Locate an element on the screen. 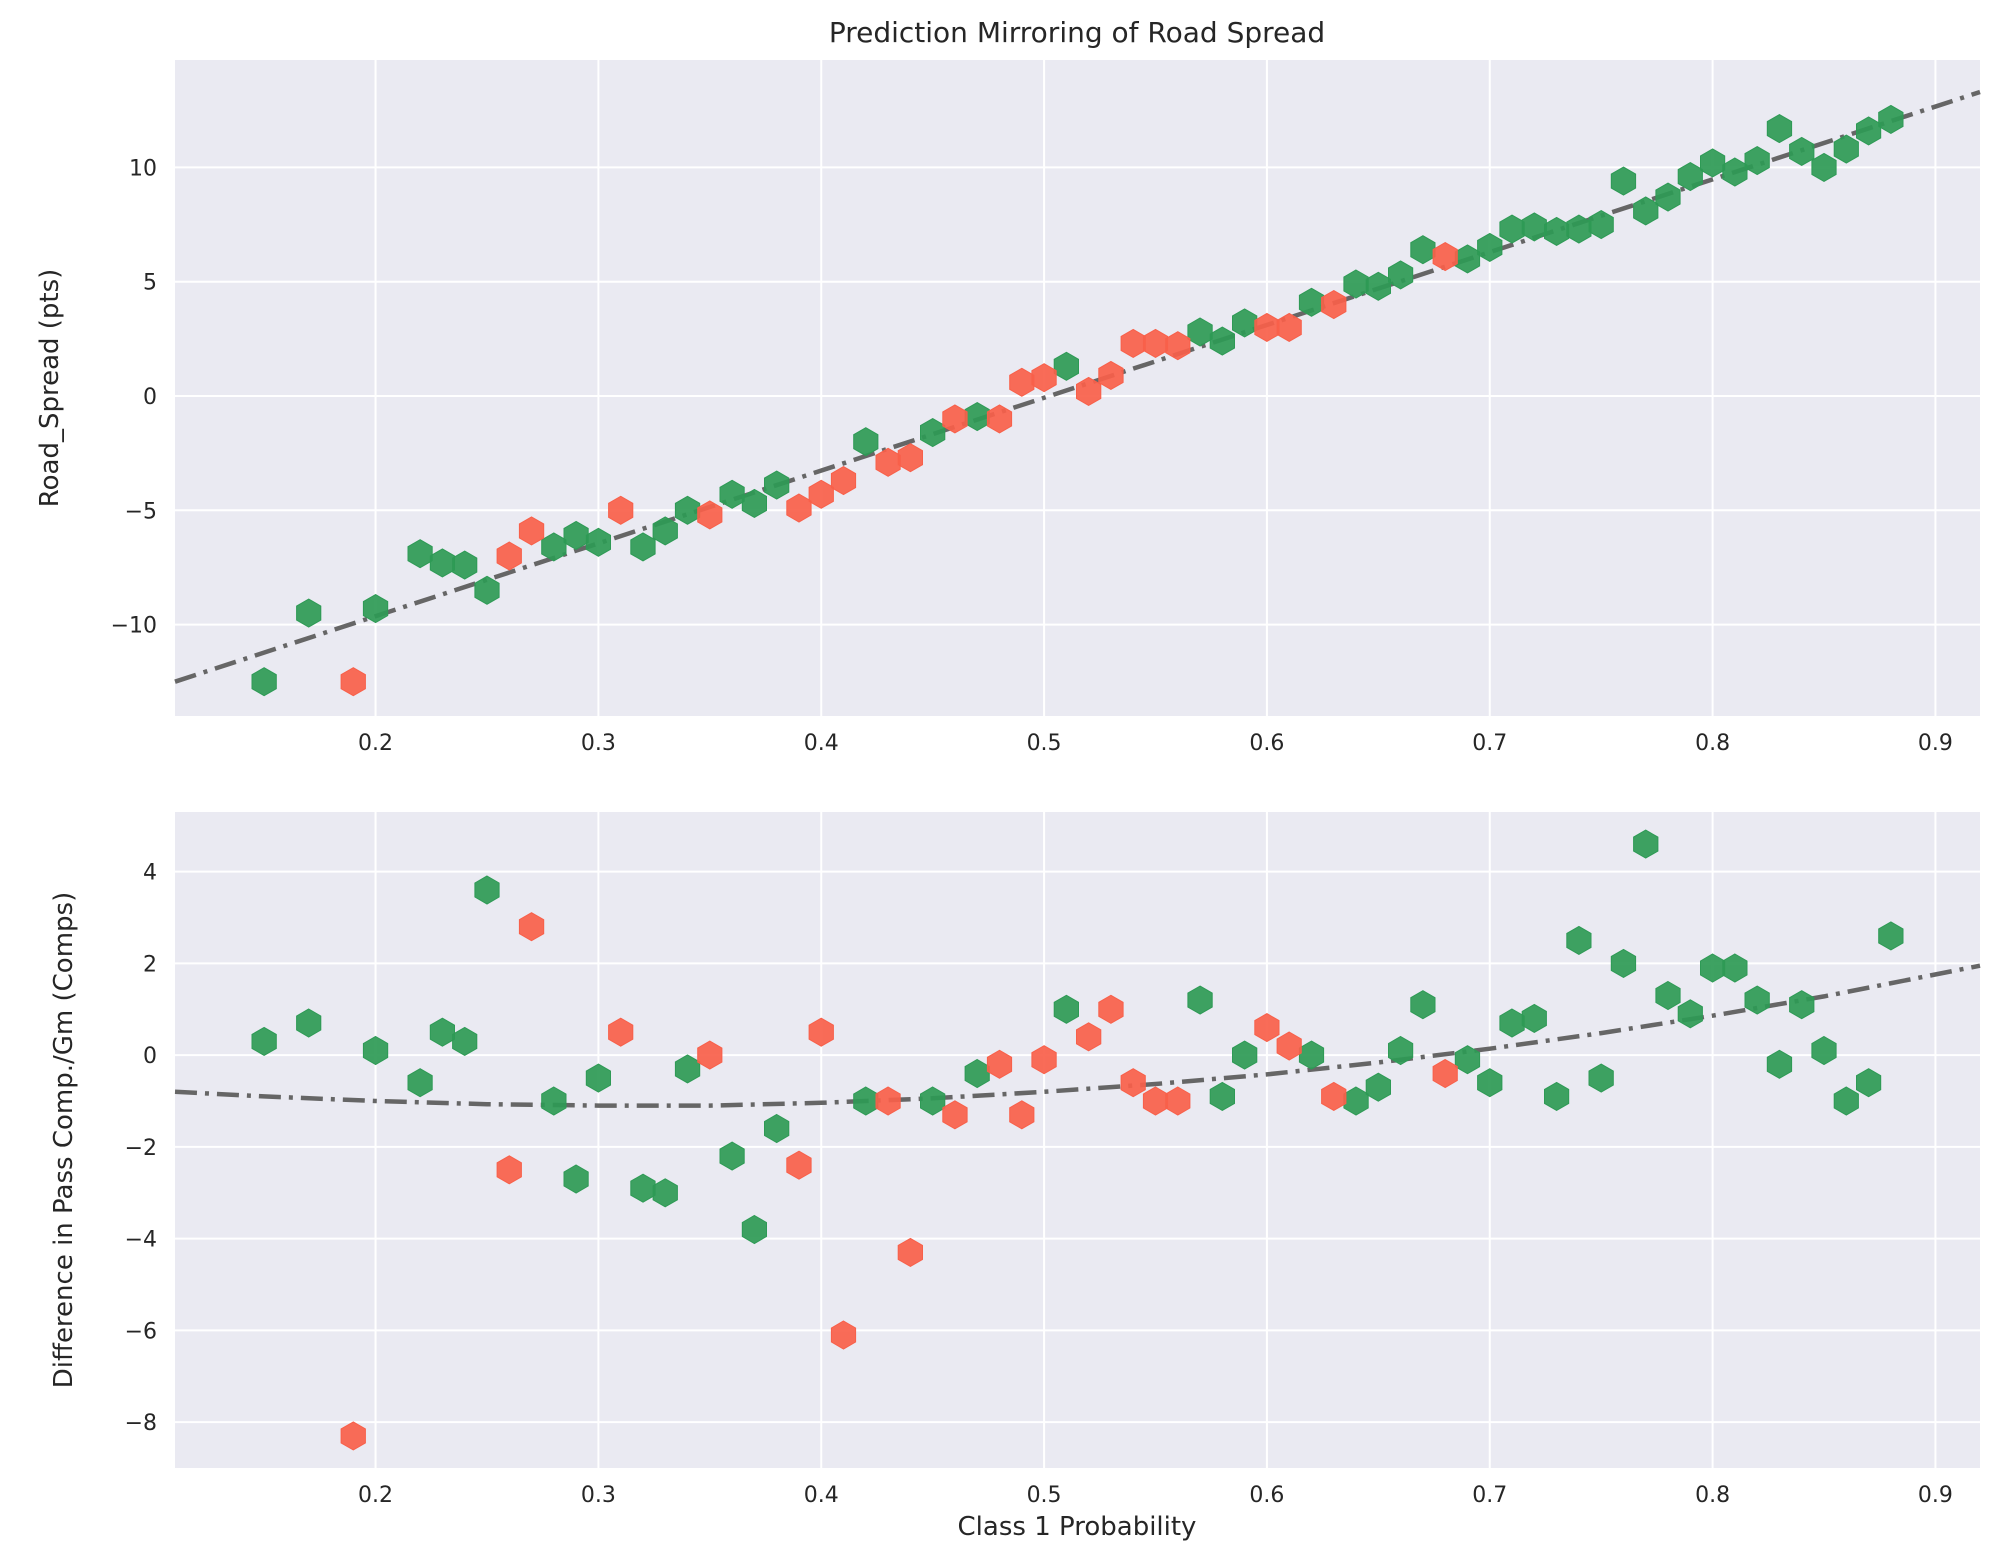  chart-title: Prediction Mirroring of Road Spread is located at coordinates (1077, 32).